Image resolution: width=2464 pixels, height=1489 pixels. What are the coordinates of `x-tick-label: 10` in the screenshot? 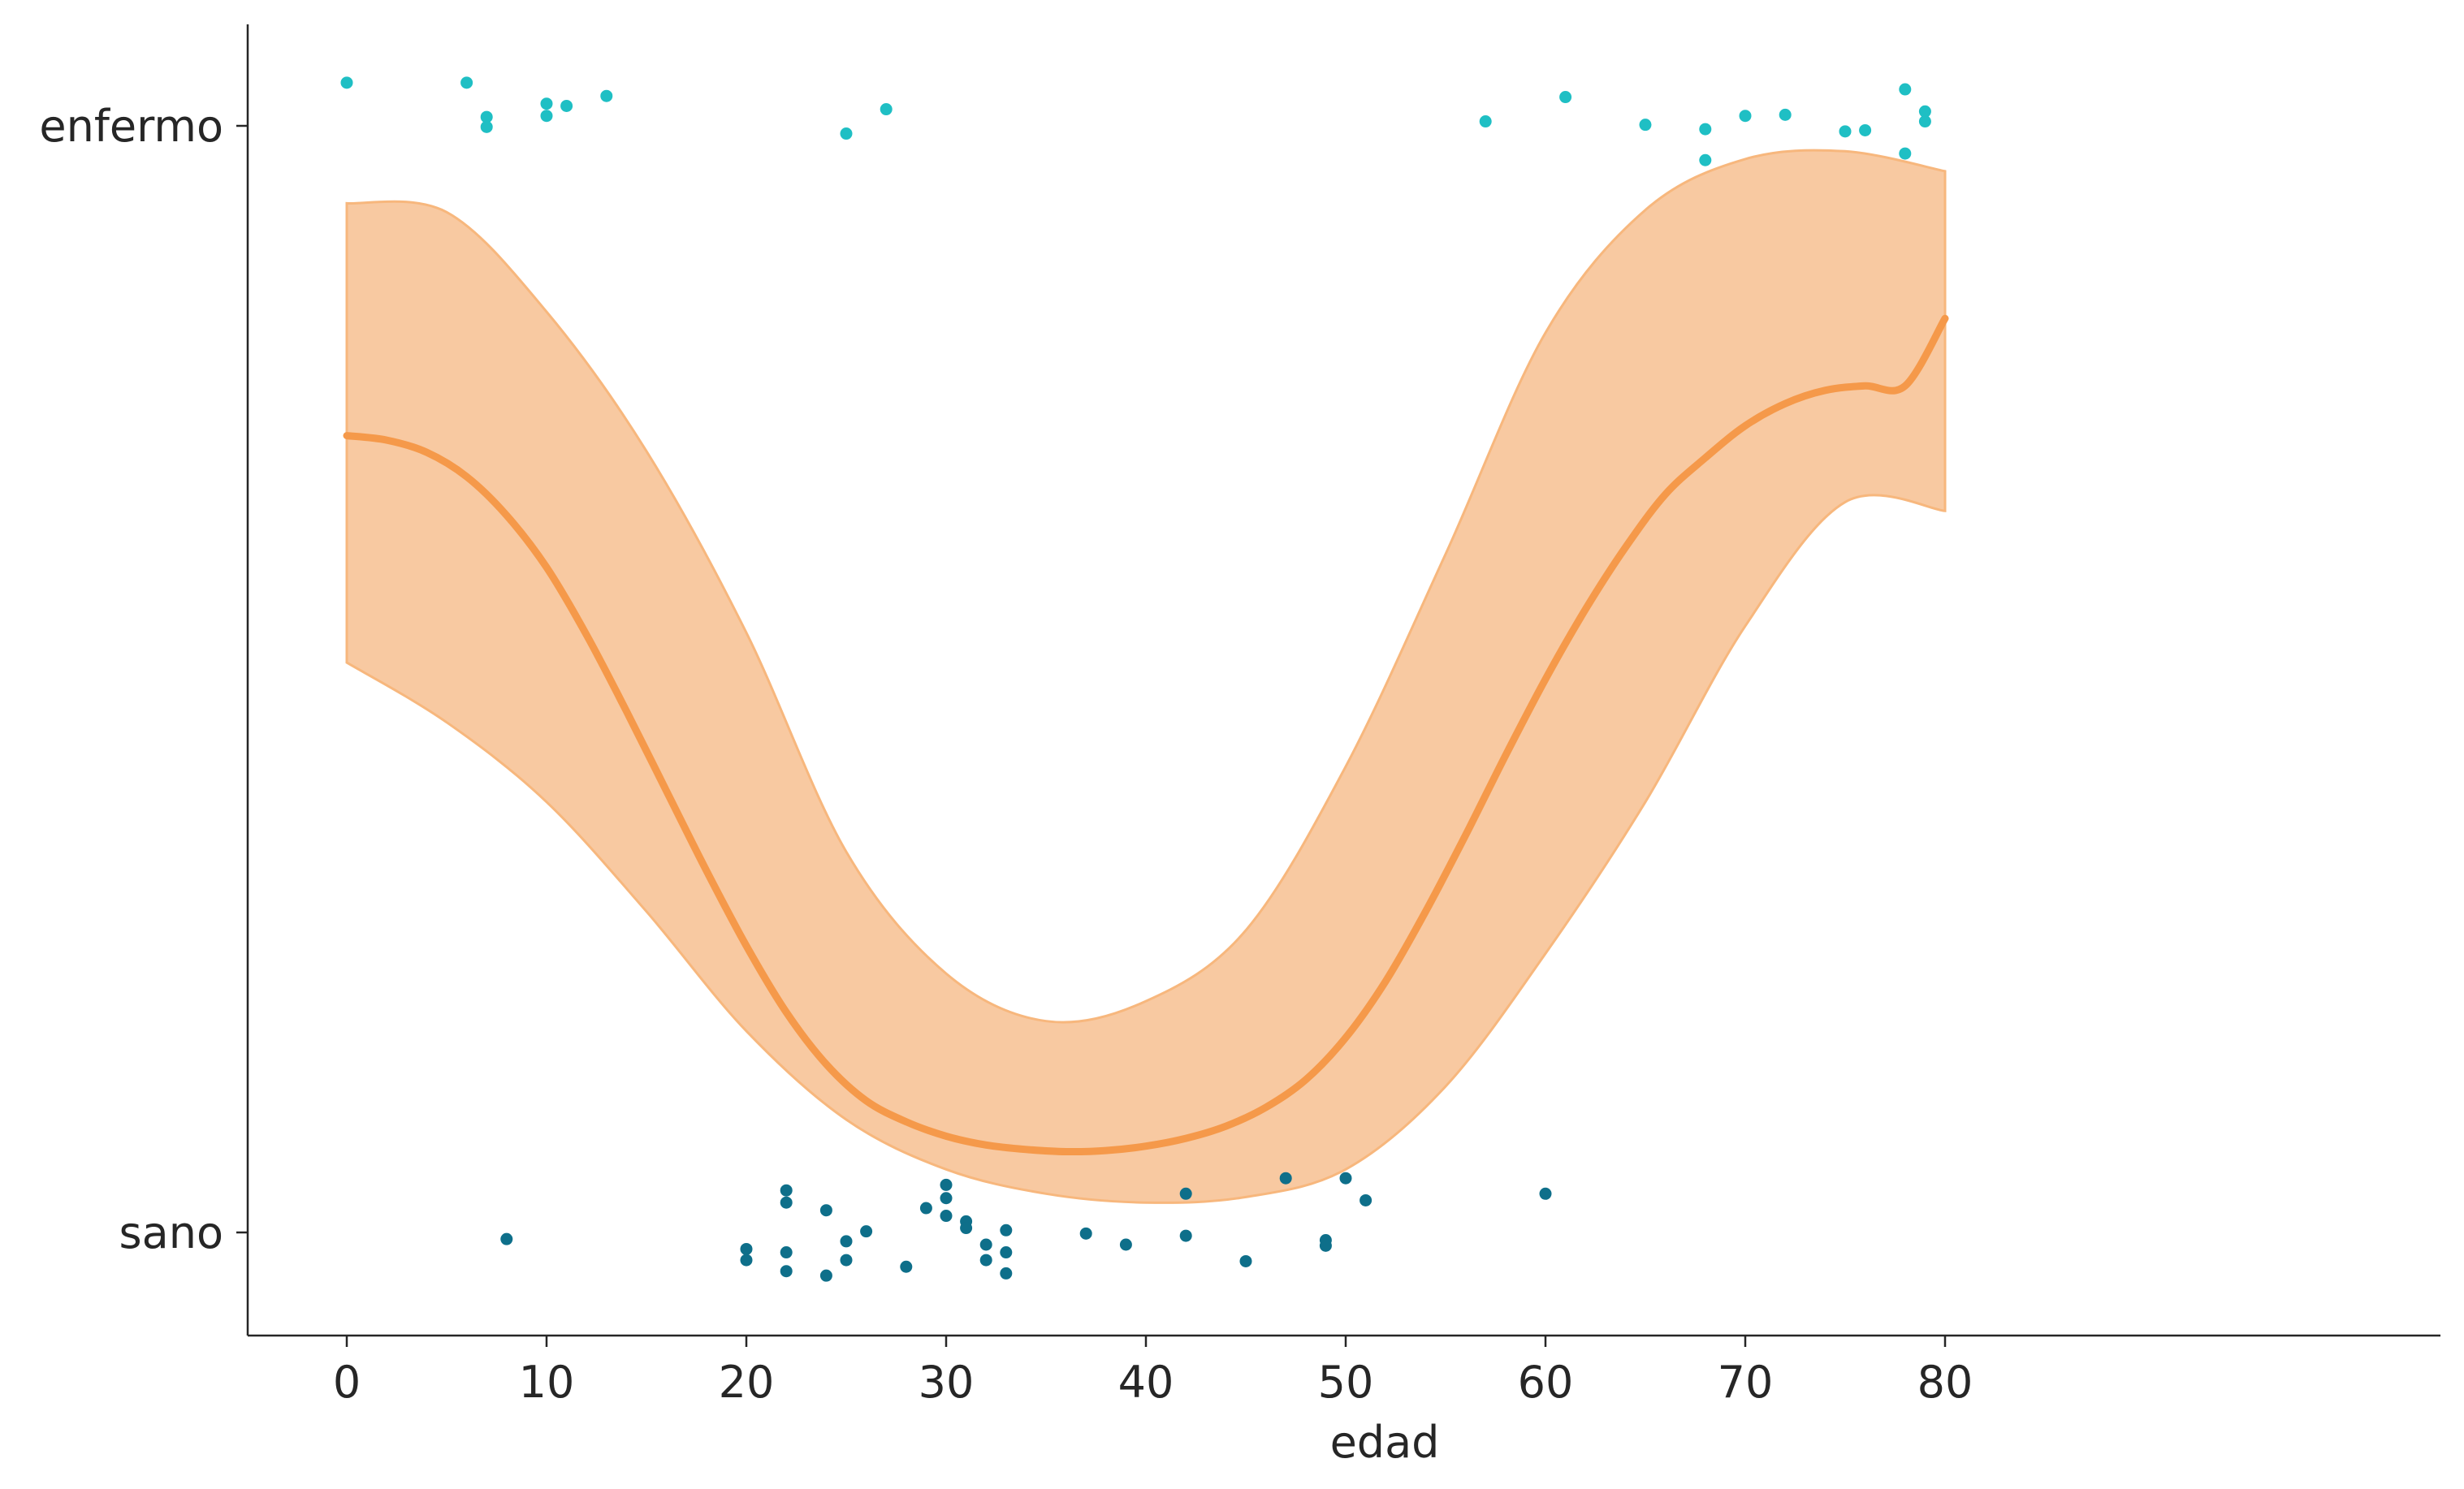 It's located at (547, 1382).